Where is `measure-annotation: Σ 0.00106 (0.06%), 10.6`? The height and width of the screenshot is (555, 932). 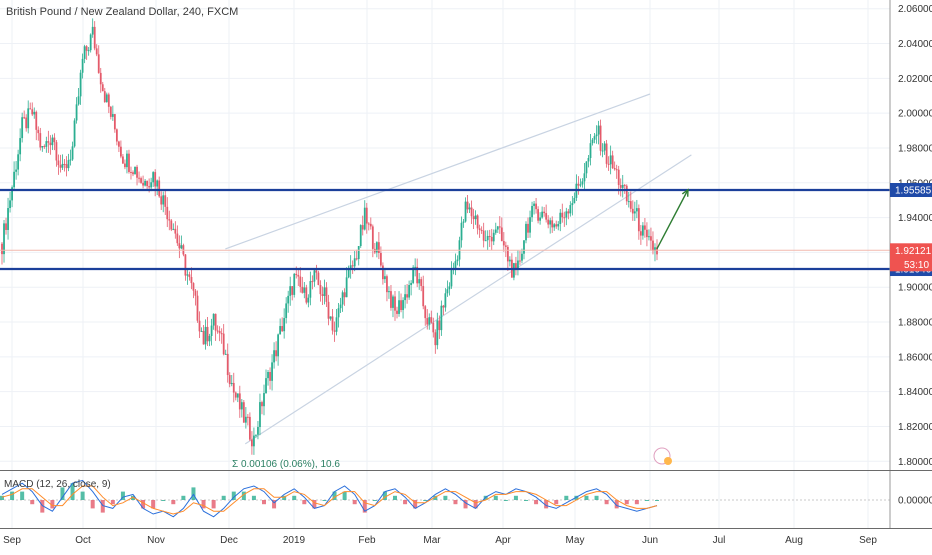 measure-annotation: Σ 0.00106 (0.06%), 10.6 is located at coordinates (286, 464).